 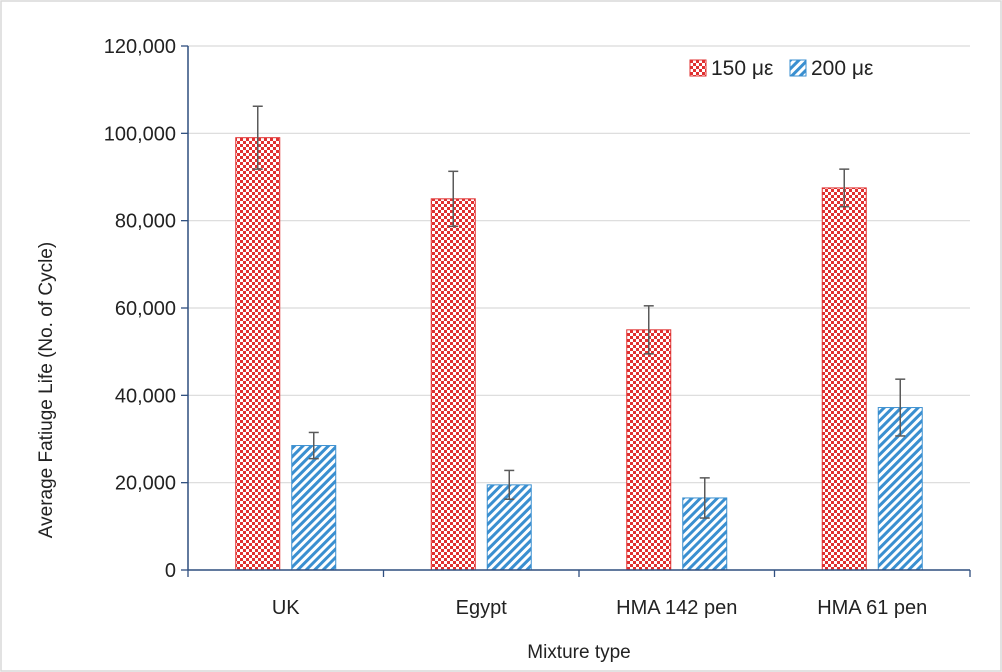 What do you see at coordinates (578, 652) in the screenshot?
I see `x-axis-title: Mixture type` at bounding box center [578, 652].